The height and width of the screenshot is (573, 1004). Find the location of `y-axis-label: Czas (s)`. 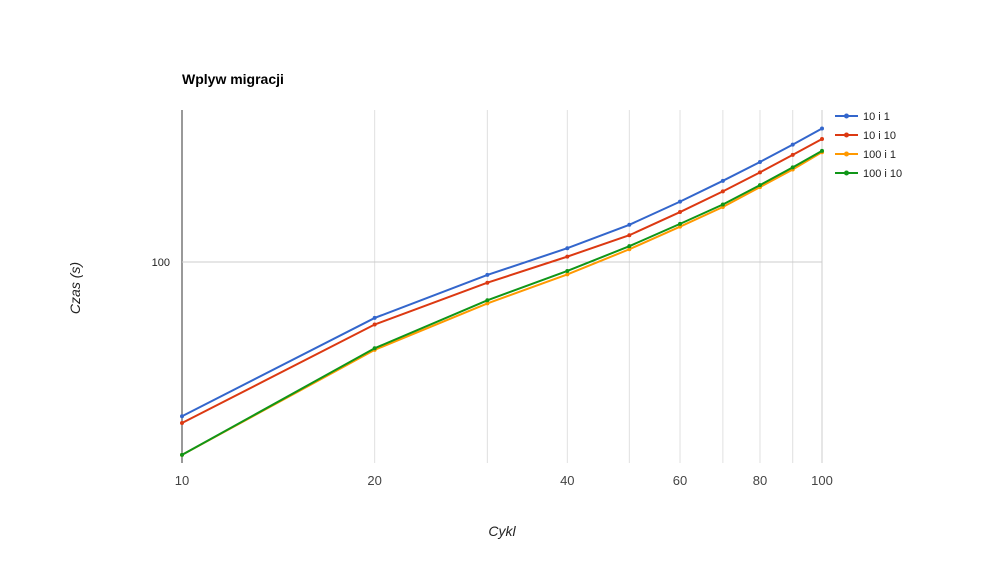

y-axis-label: Czas (s) is located at coordinates (75, 288).